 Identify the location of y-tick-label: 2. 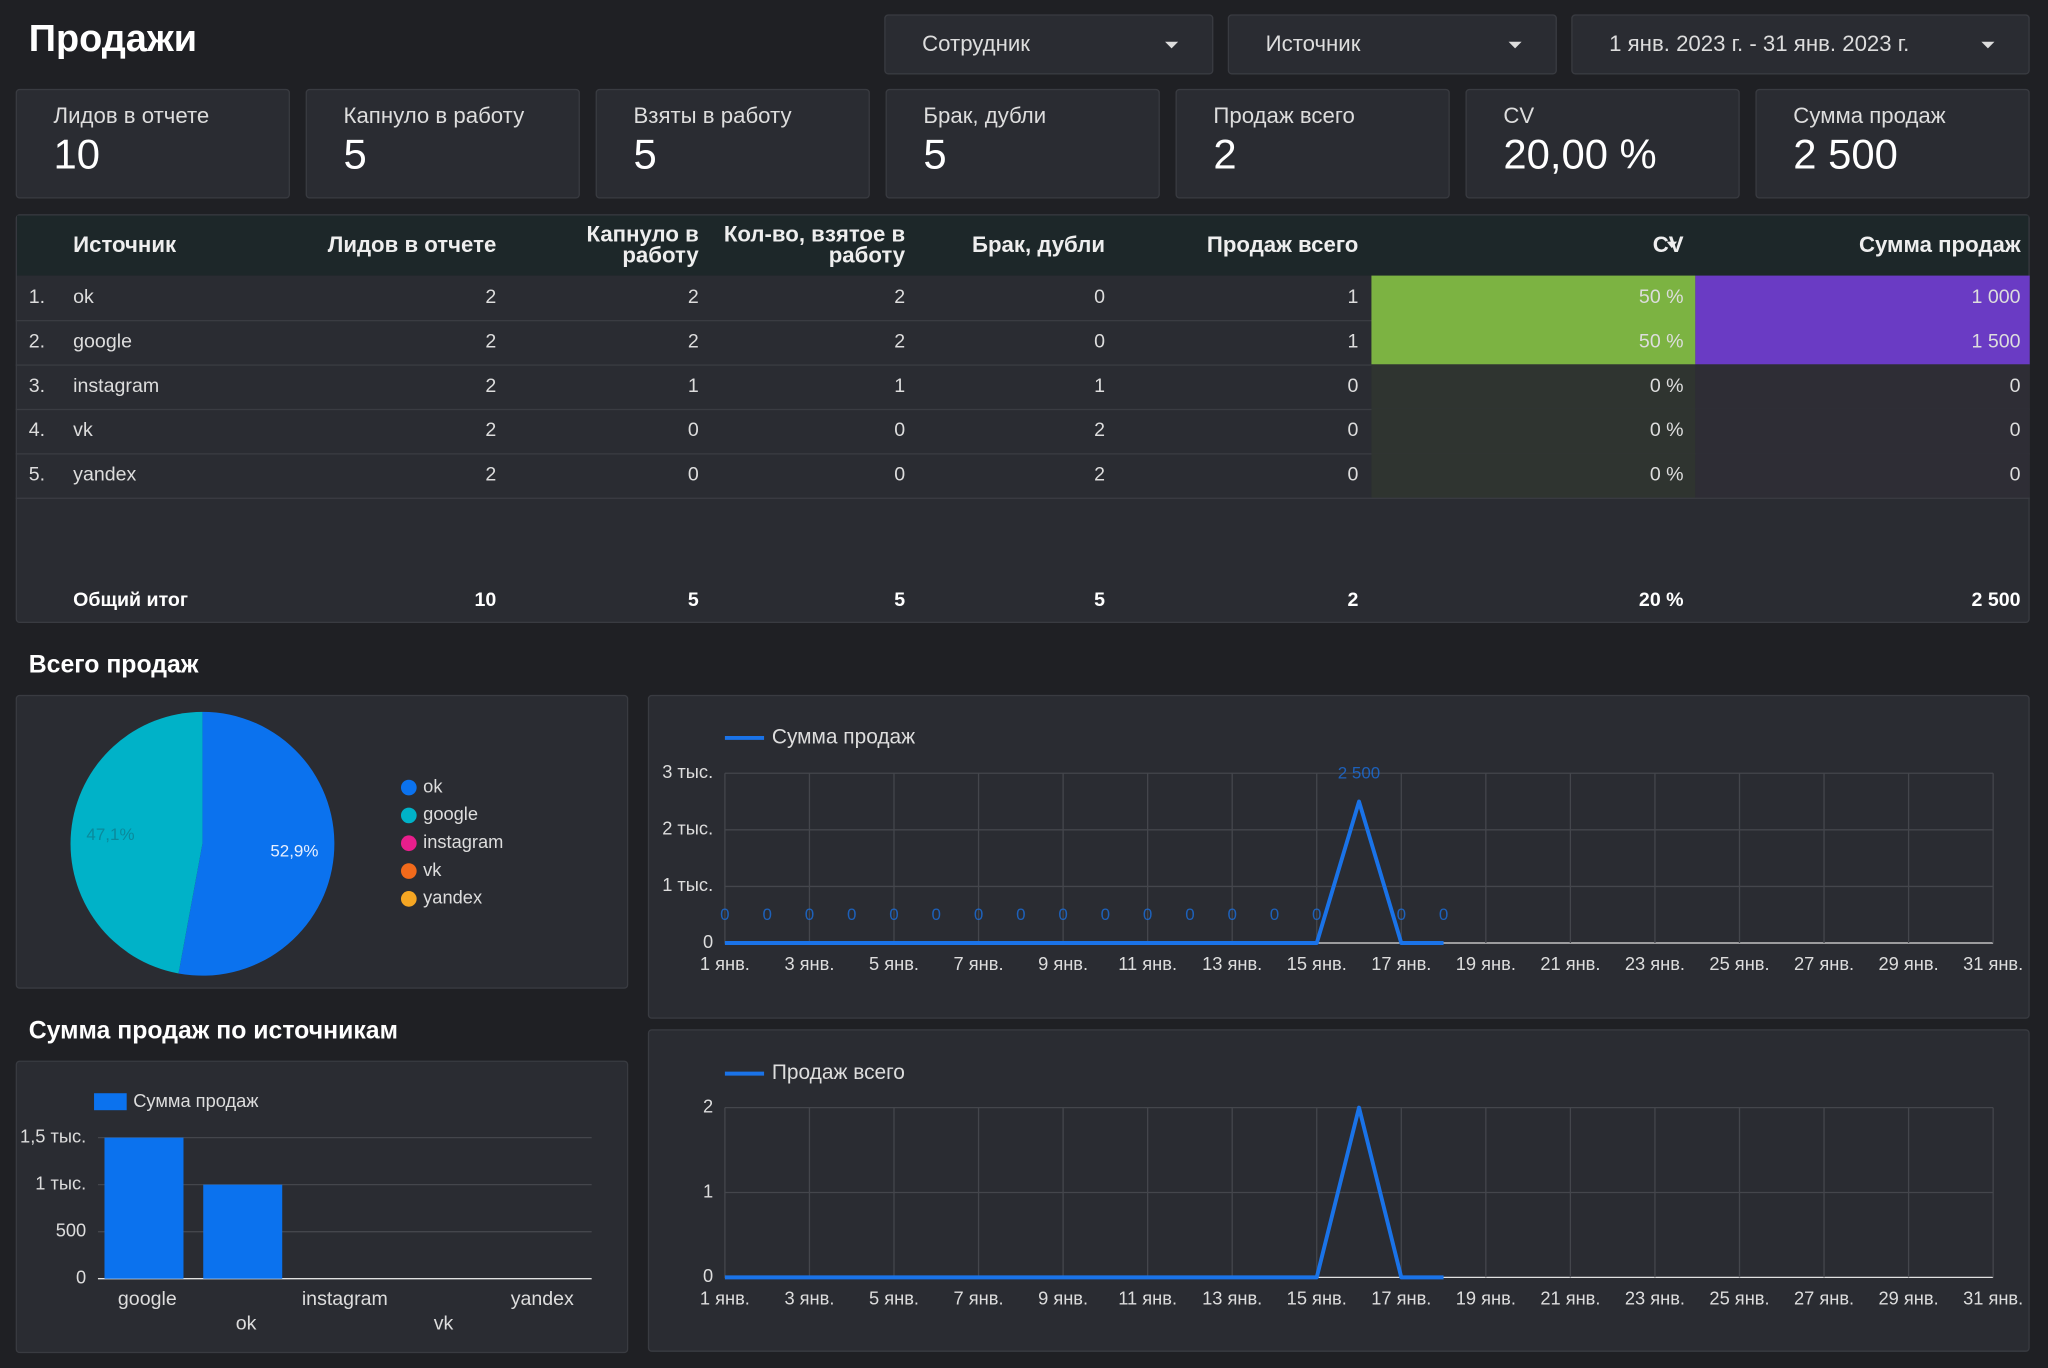
(708, 1105).